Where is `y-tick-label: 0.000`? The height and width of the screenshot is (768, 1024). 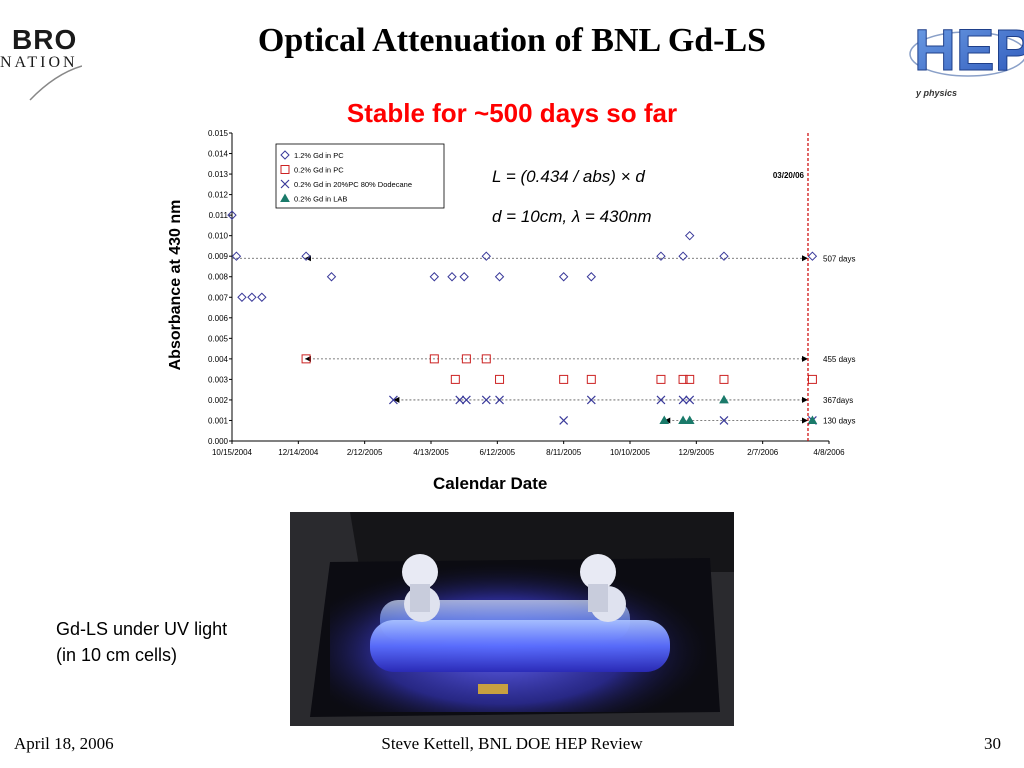
y-tick-label: 0.000 is located at coordinates (218, 441).